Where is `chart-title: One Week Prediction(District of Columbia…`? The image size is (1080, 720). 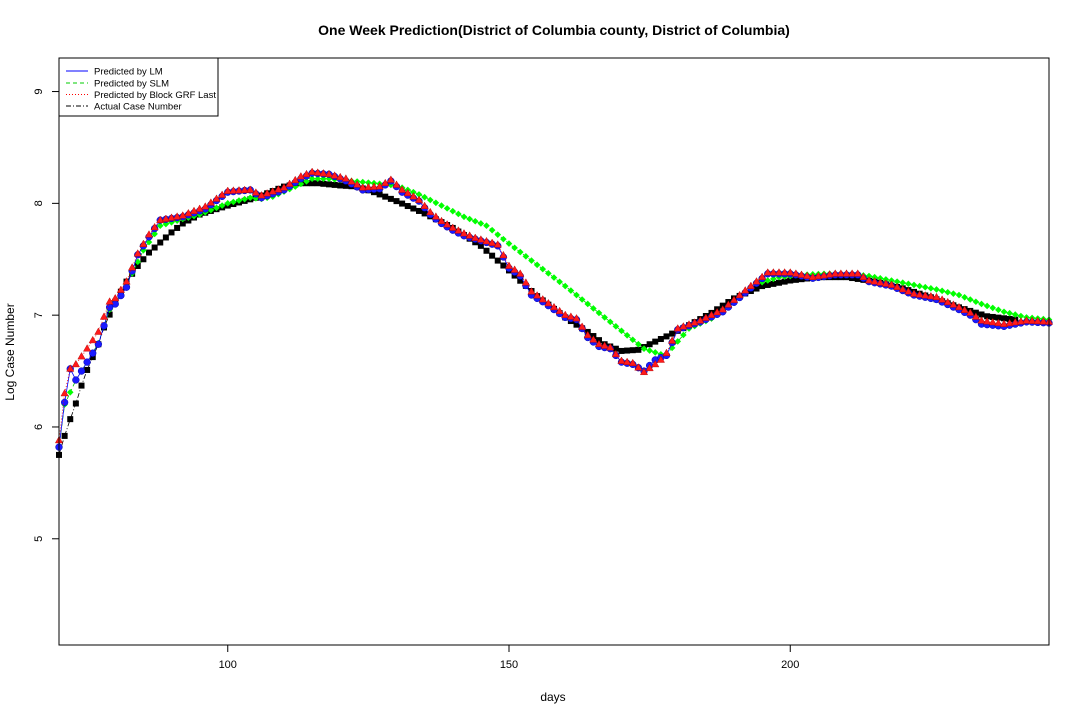
chart-title: One Week Prediction(District of Columbia… is located at coordinates (554, 30).